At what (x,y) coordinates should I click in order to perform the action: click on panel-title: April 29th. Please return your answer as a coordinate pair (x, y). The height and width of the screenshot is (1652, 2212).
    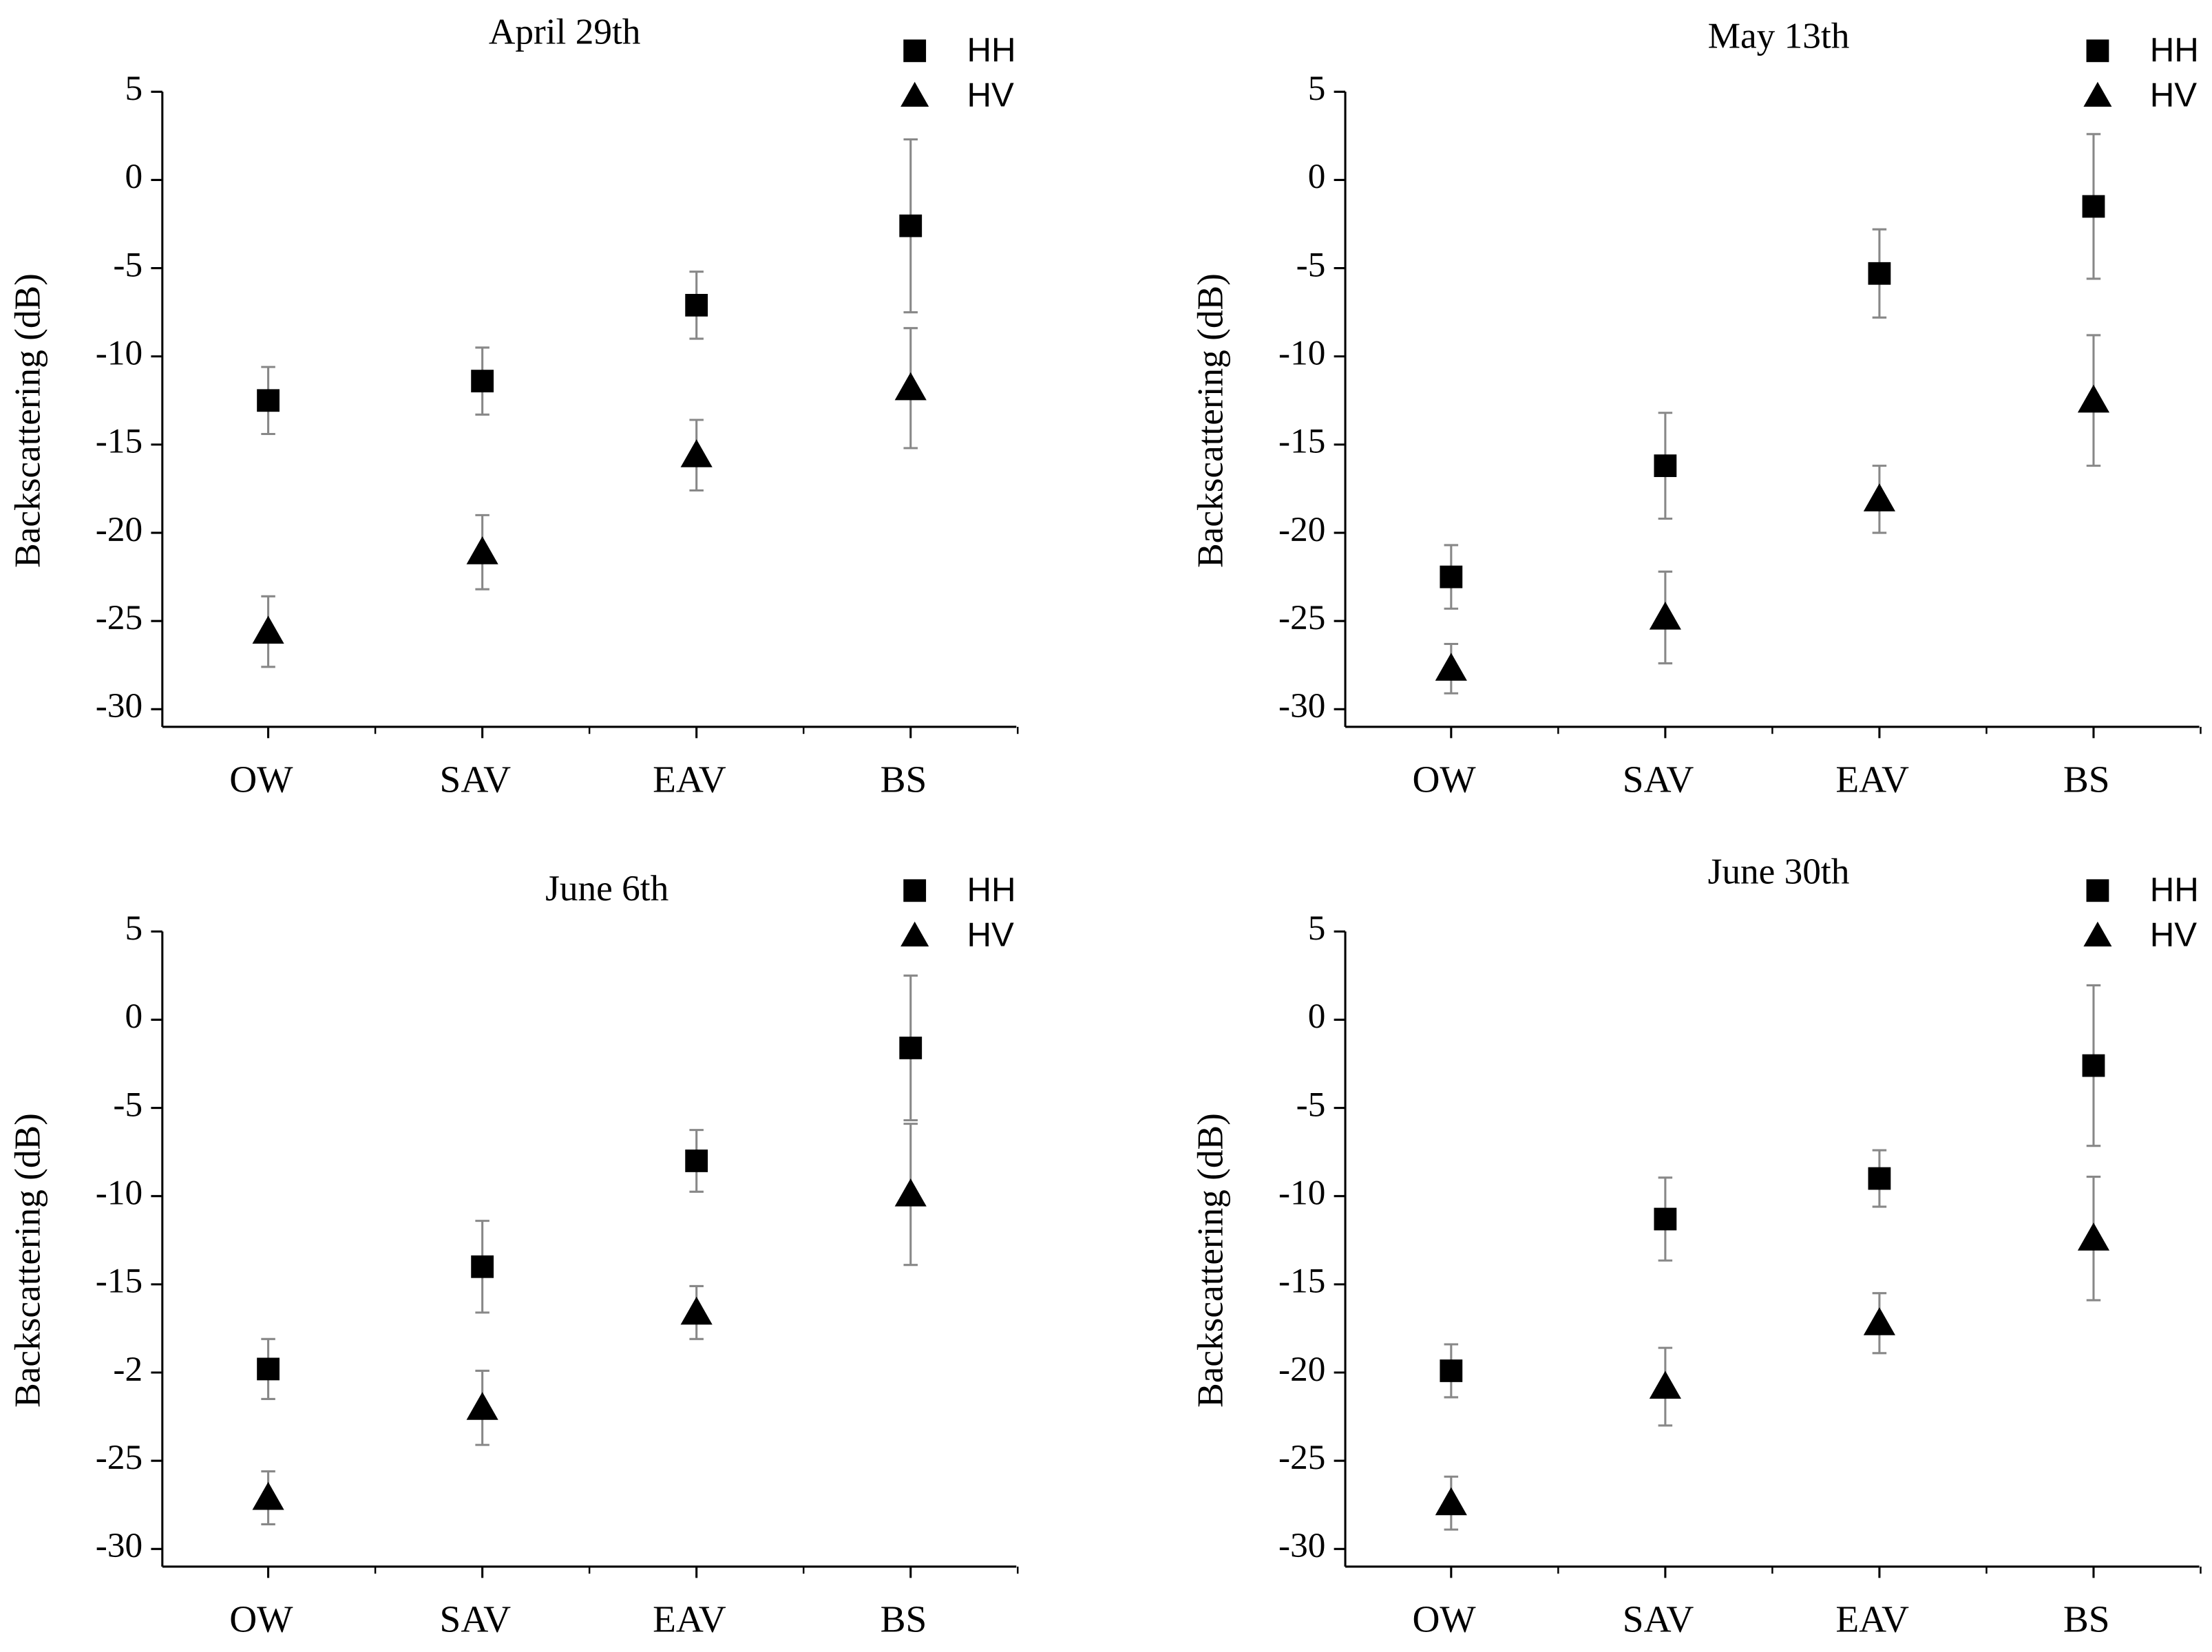
    Looking at the image, I should click on (565, 31).